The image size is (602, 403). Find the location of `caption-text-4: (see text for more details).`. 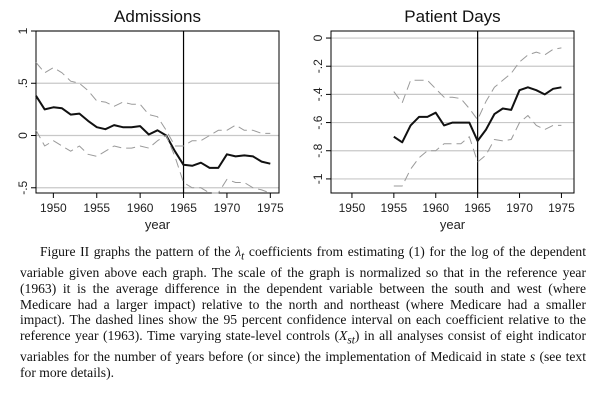

caption-text-4: (see text for more details). is located at coordinates (303, 364).